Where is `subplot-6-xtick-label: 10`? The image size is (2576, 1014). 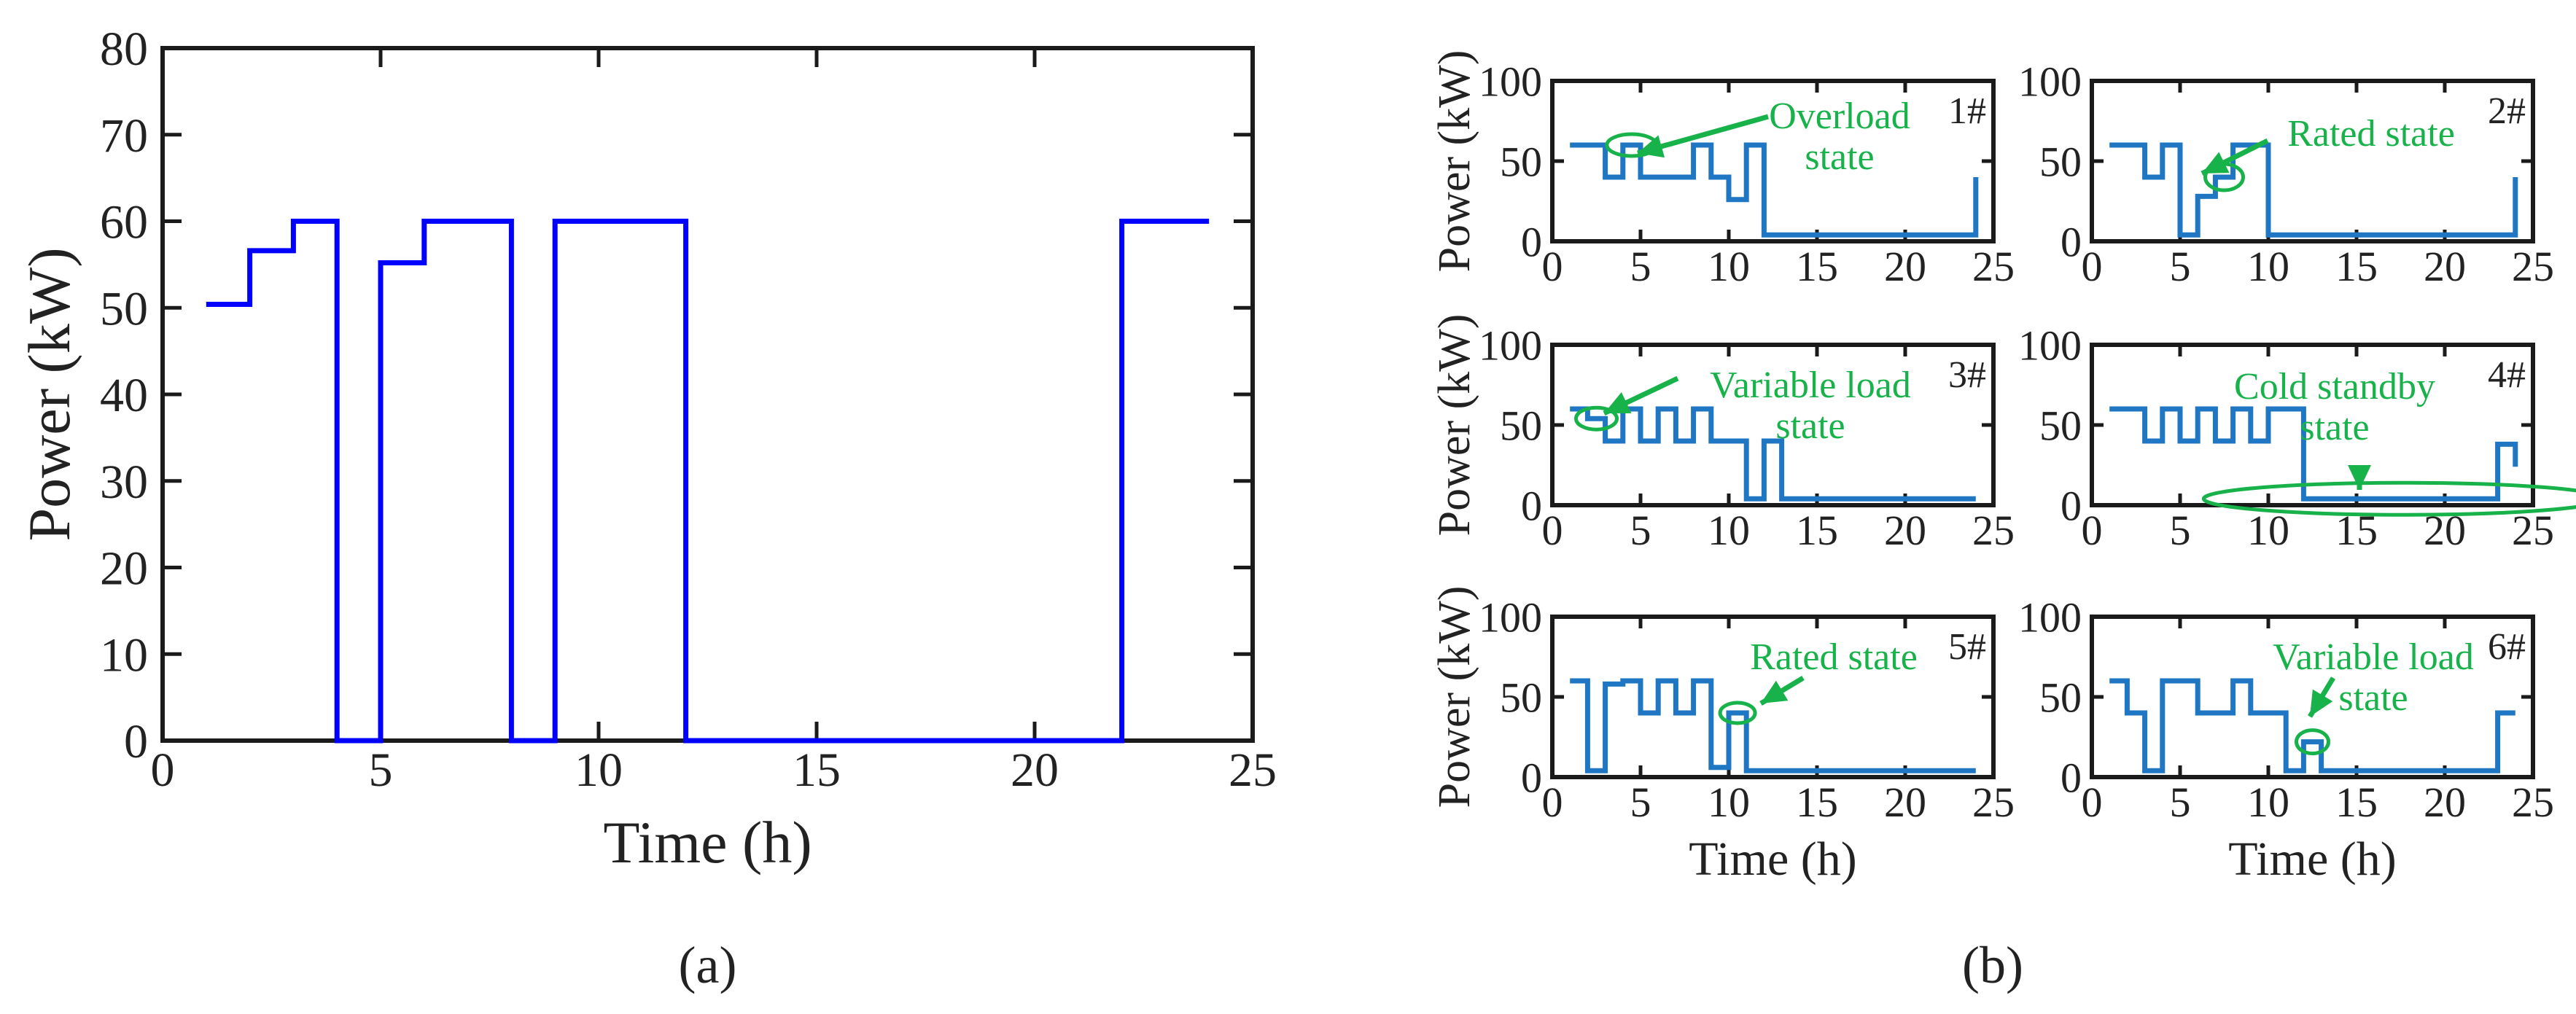
subplot-6-xtick-label: 10 is located at coordinates (2268, 802).